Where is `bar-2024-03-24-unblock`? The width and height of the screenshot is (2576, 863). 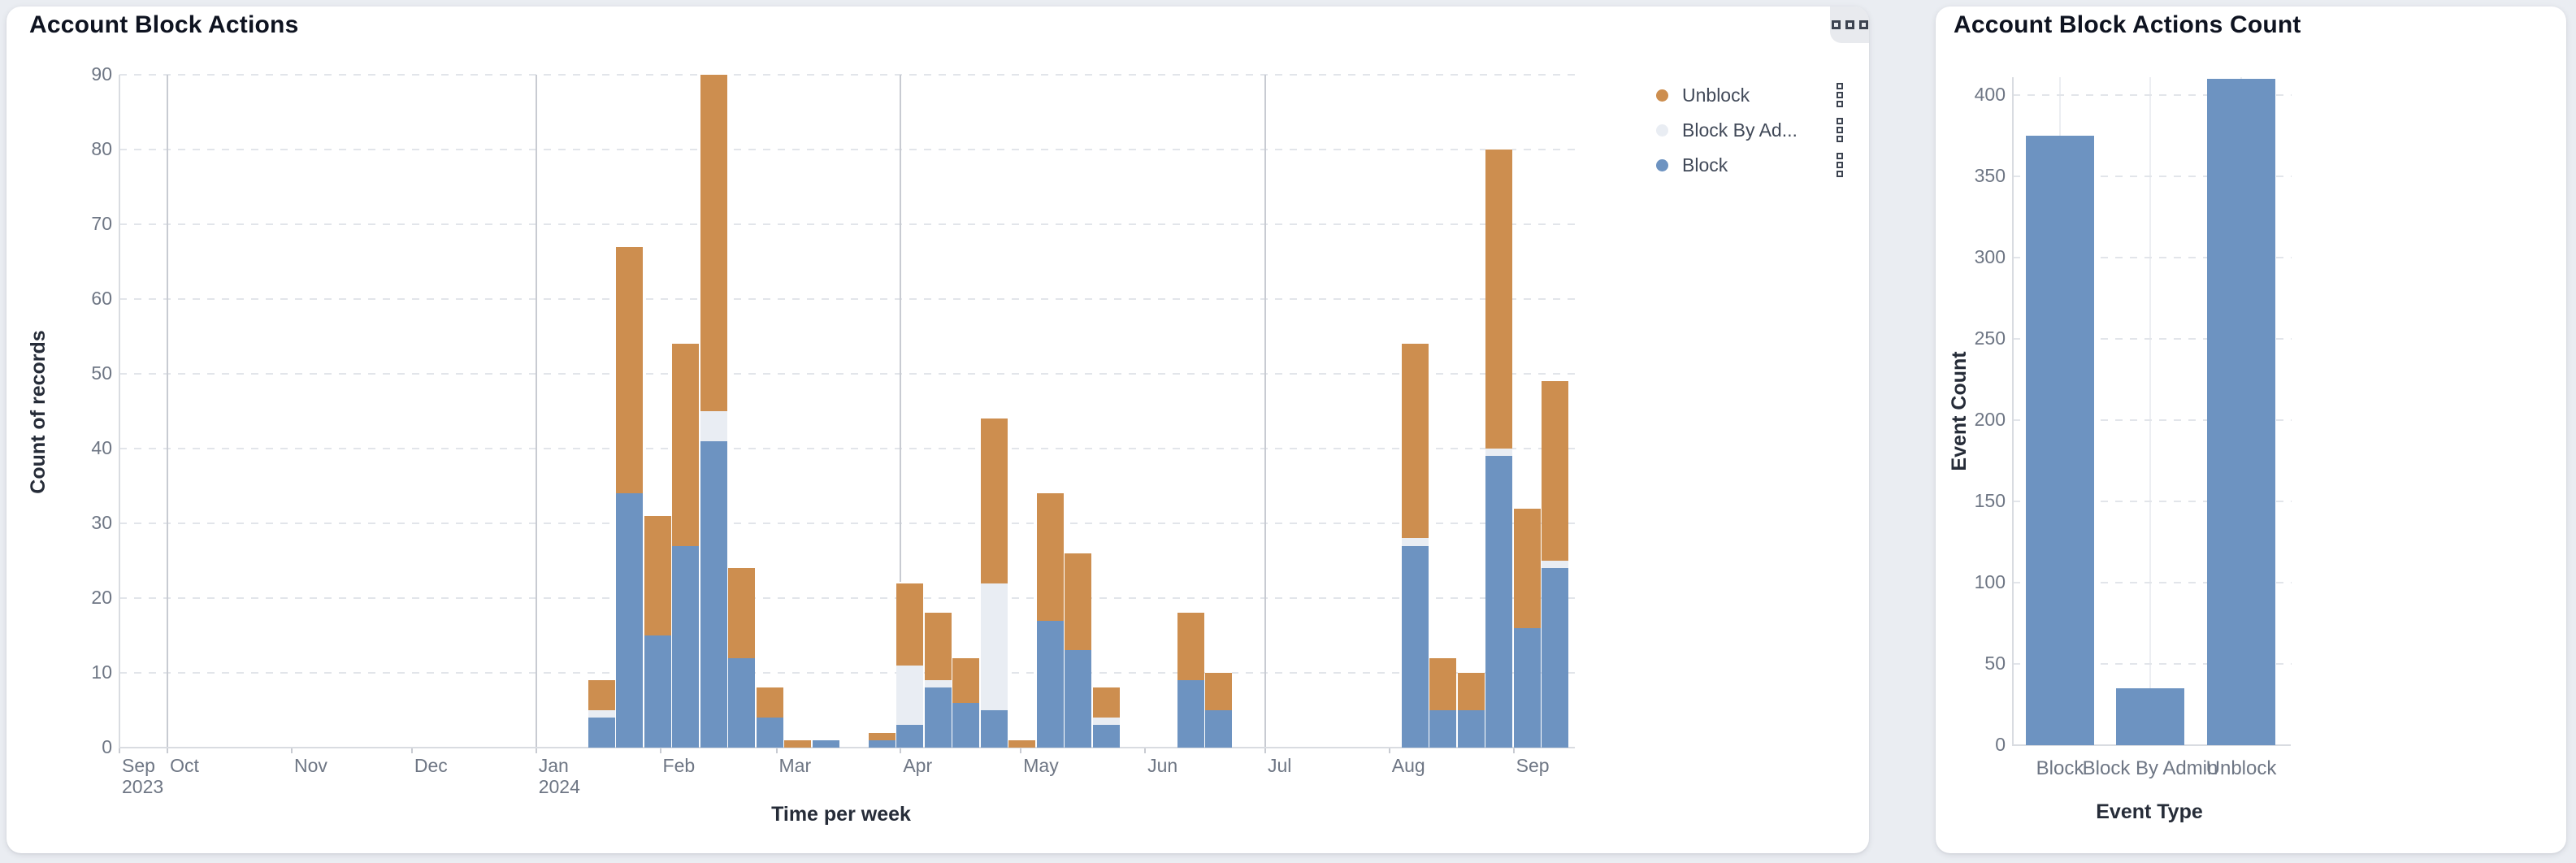
bar-2024-03-24-unblock is located at coordinates (882, 736).